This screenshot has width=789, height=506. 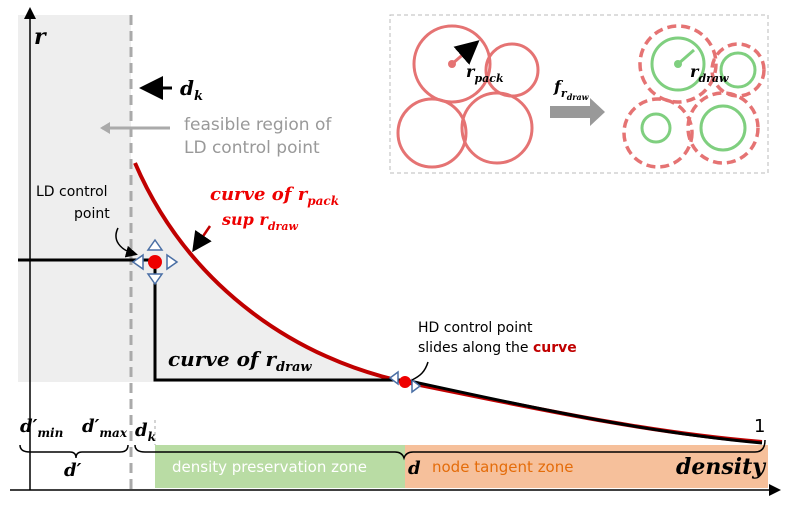 What do you see at coordinates (113, 433) in the screenshot?
I see `t: max` at bounding box center [113, 433].